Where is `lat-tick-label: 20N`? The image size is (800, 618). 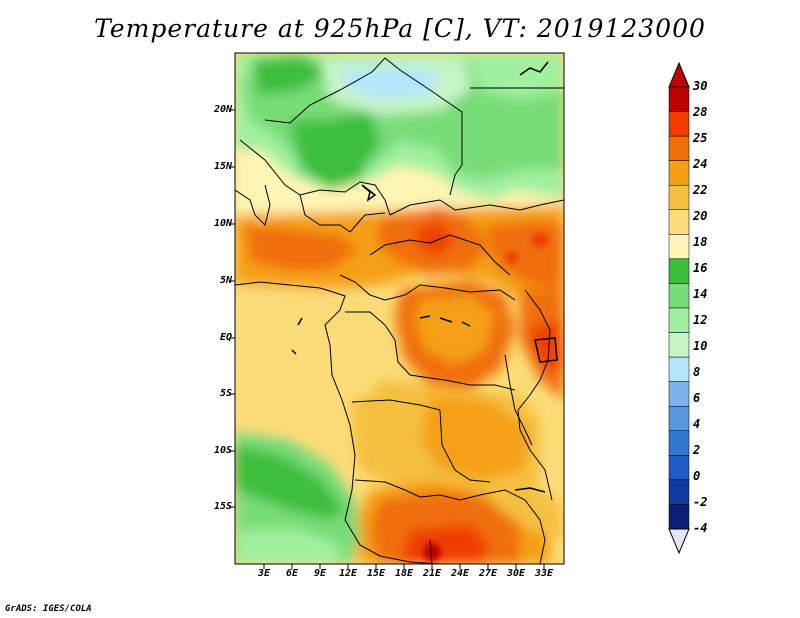 lat-tick-label: 20N is located at coordinates (222, 109).